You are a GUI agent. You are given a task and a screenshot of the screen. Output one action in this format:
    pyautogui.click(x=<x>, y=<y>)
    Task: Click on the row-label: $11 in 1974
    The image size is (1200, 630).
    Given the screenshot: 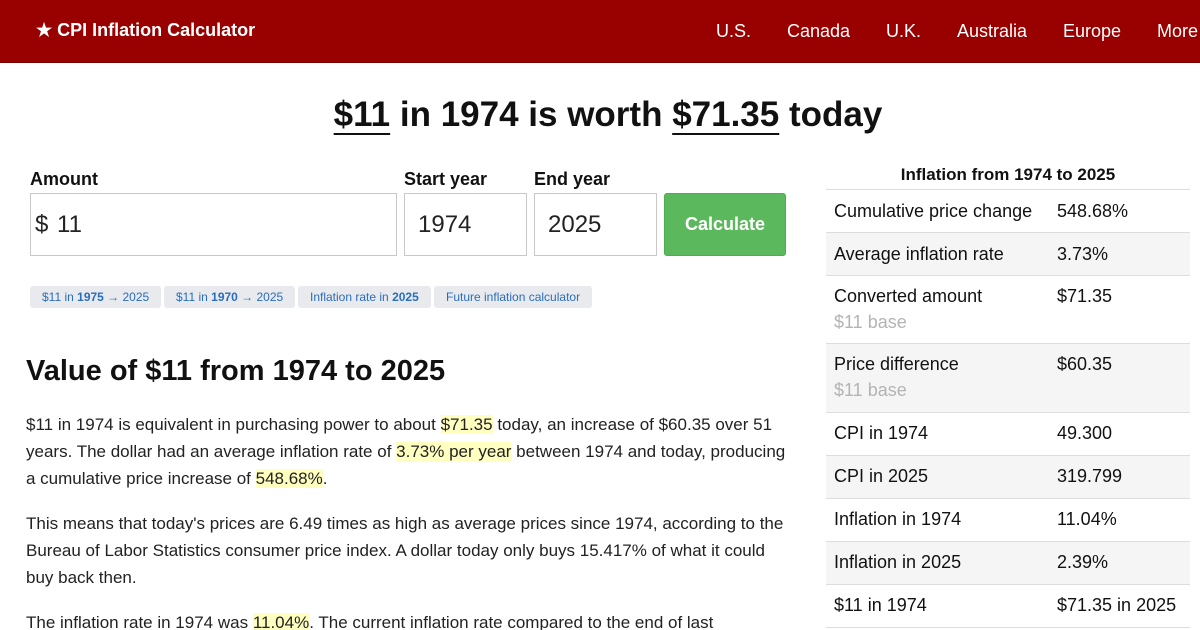 What is the action you would take?
    pyautogui.click(x=880, y=605)
    